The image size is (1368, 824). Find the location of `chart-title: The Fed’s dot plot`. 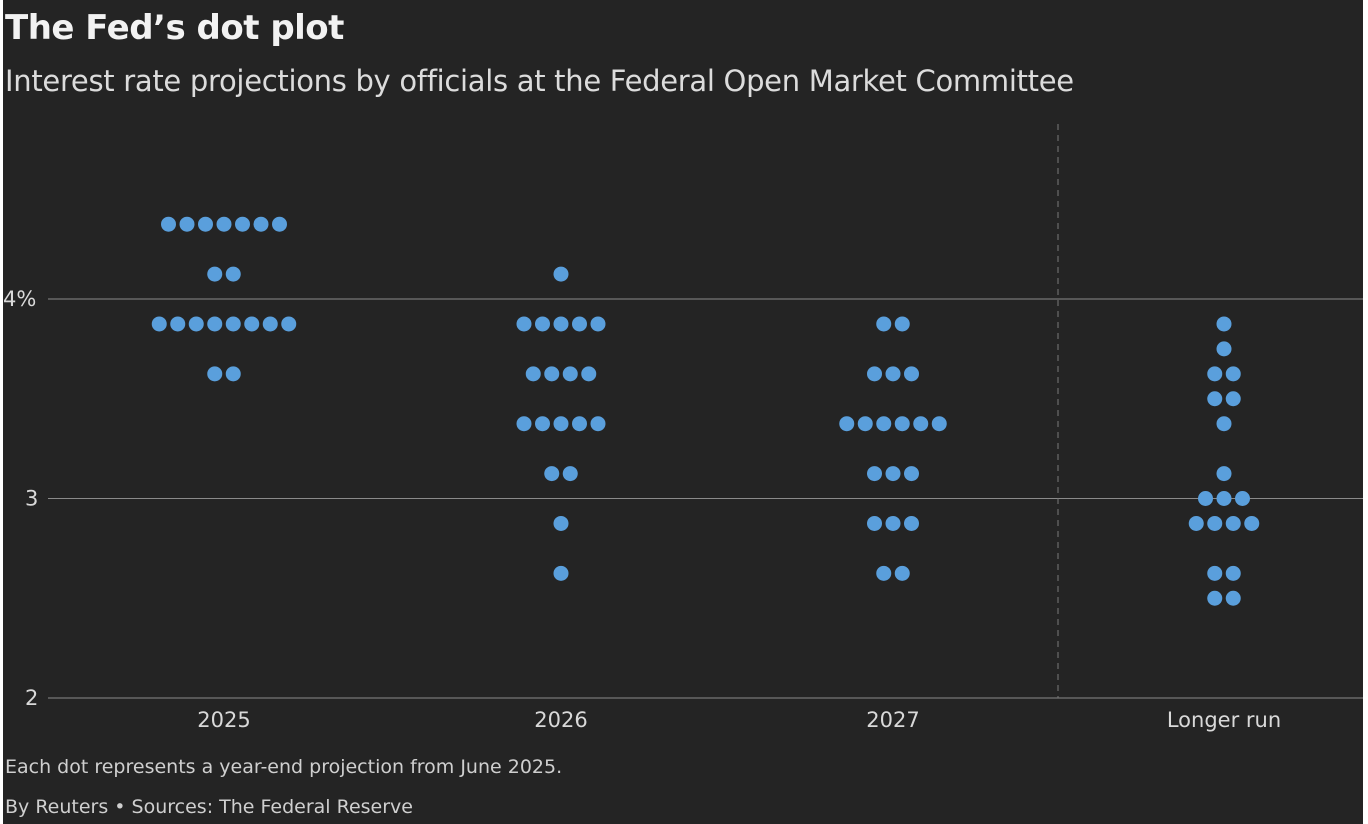

chart-title: The Fed’s dot plot is located at coordinates (174, 28).